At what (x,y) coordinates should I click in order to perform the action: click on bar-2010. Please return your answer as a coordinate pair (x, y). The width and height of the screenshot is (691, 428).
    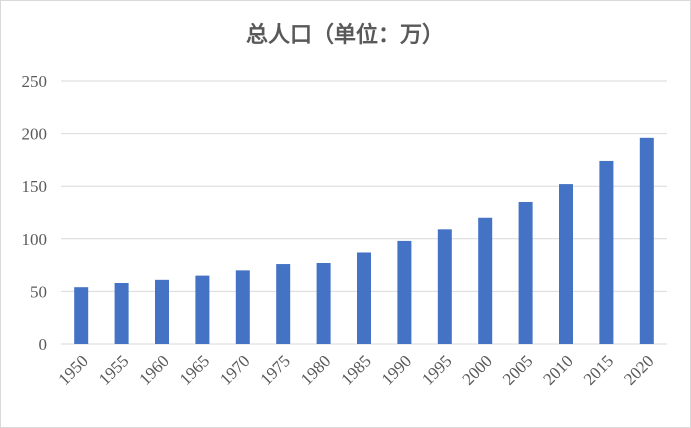
    Looking at the image, I should click on (566, 264).